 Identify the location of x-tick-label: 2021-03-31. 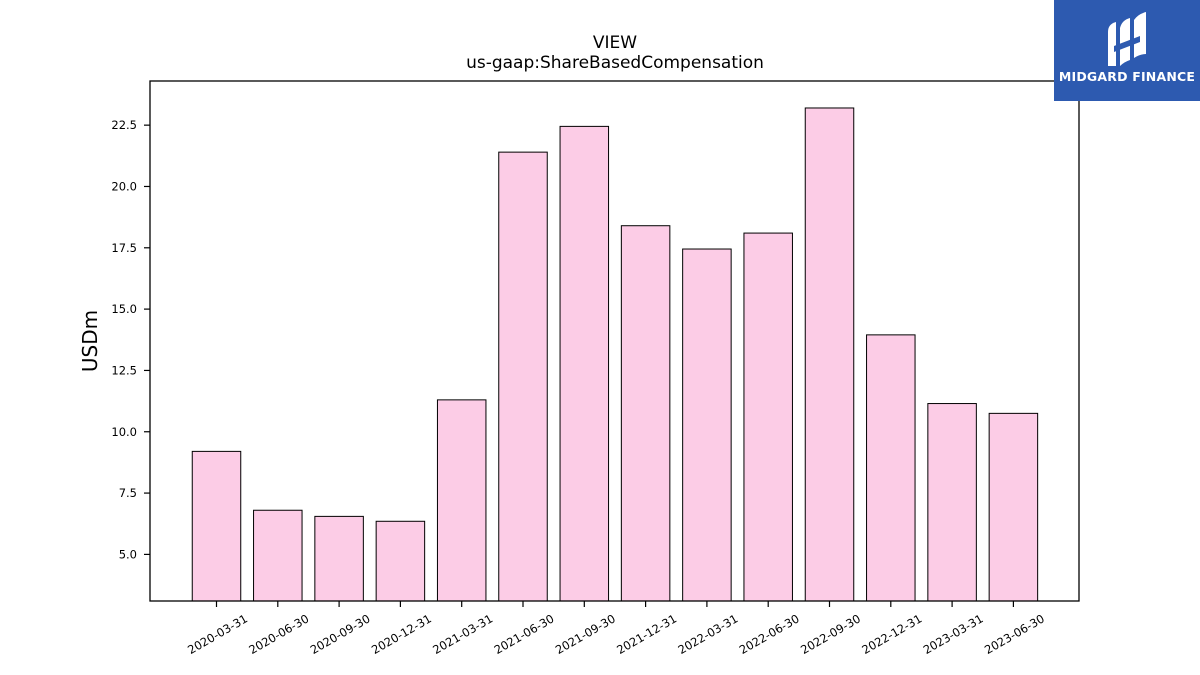
(462, 634).